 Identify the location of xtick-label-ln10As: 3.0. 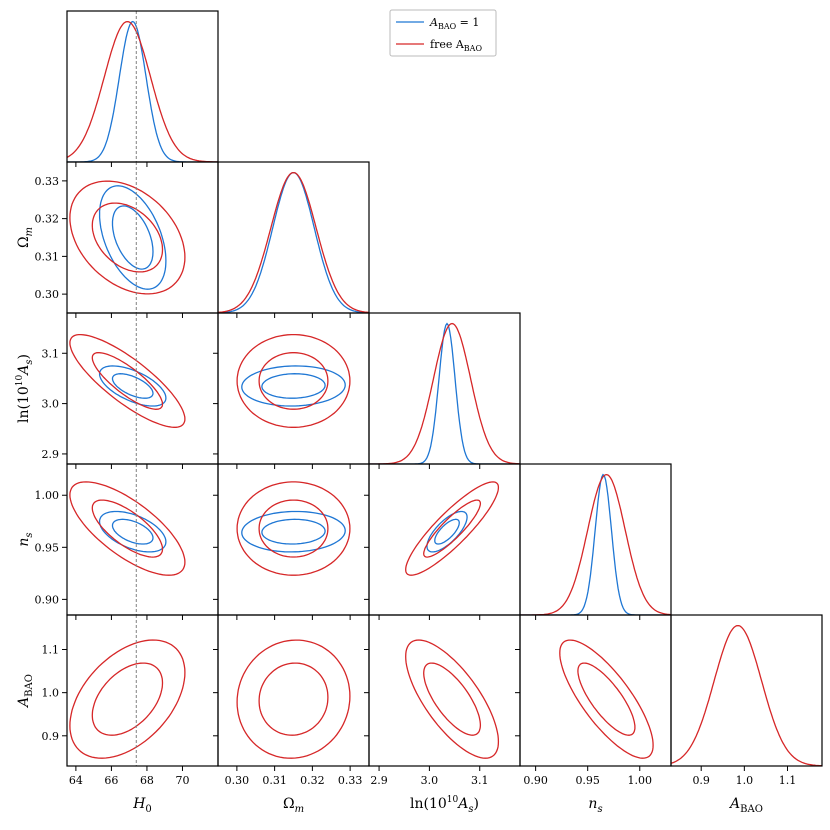
(430, 780).